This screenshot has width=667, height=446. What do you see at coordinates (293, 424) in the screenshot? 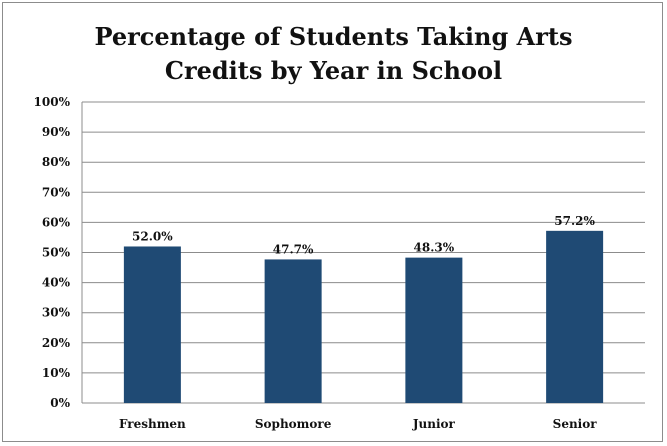
I see `x-category-label: Sophomore` at bounding box center [293, 424].